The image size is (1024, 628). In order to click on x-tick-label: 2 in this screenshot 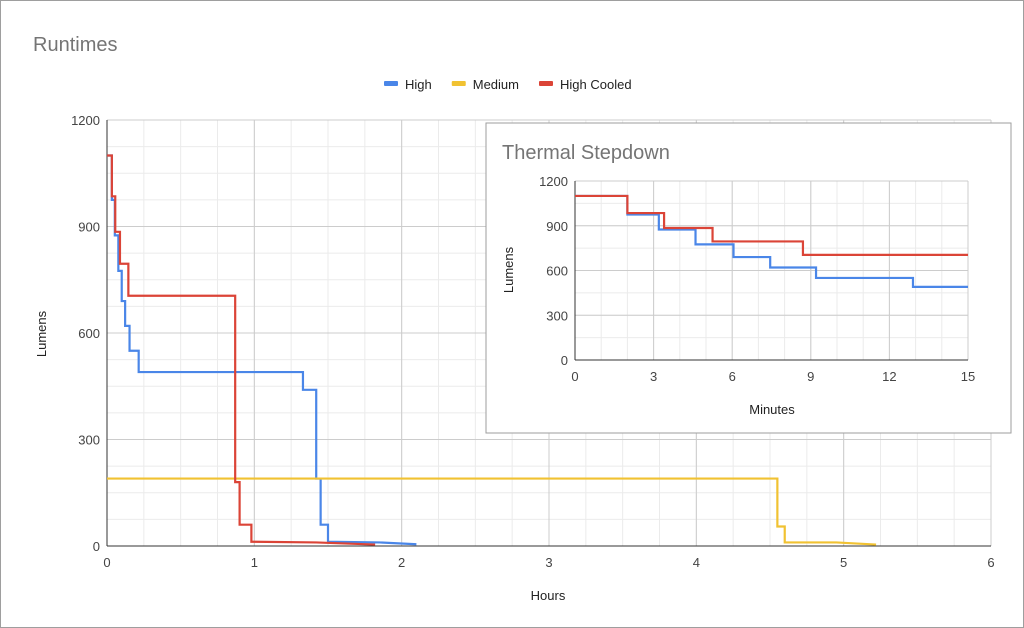, I will do `click(401, 562)`.